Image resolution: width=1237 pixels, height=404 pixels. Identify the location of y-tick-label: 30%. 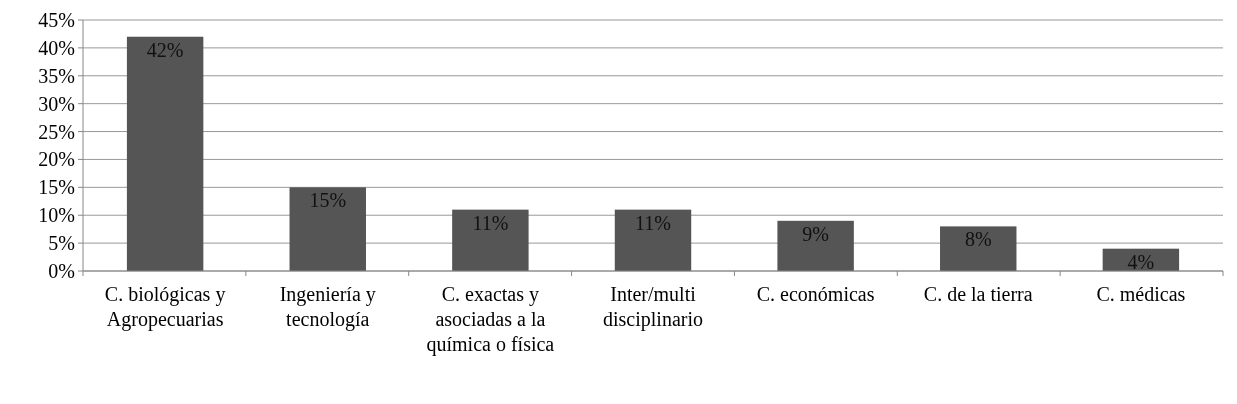
(56, 103).